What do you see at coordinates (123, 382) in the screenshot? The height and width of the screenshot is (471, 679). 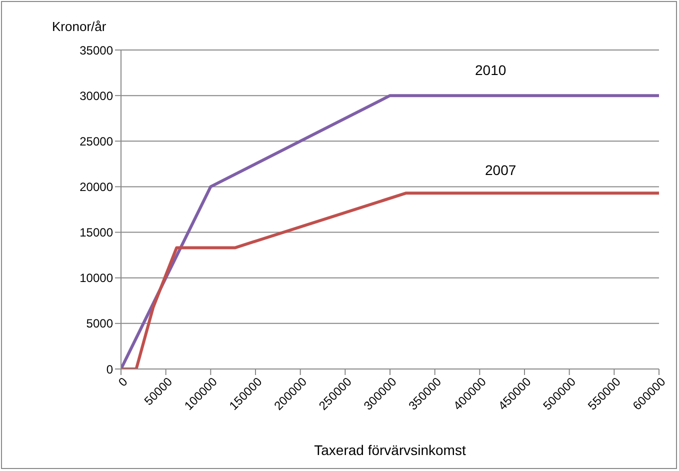 I see `x-tick-label: 0` at bounding box center [123, 382].